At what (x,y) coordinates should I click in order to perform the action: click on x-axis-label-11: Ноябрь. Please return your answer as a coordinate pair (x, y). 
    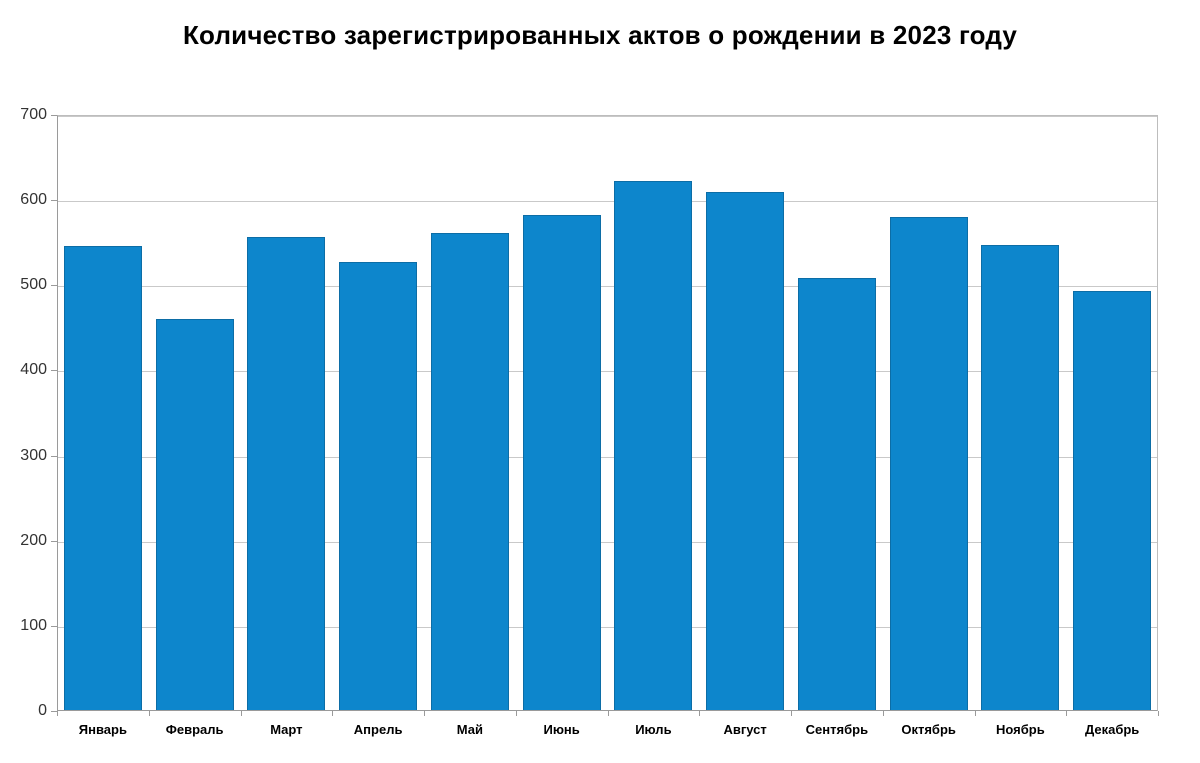
    Looking at the image, I should click on (1020, 729).